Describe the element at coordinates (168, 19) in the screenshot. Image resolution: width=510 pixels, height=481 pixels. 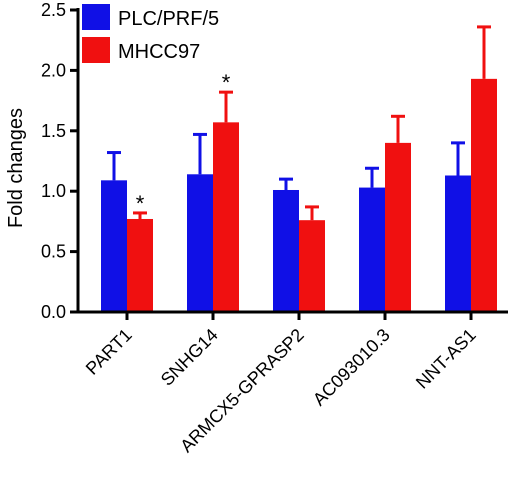
I see `legend-label: PLC/PRF/5` at that location.